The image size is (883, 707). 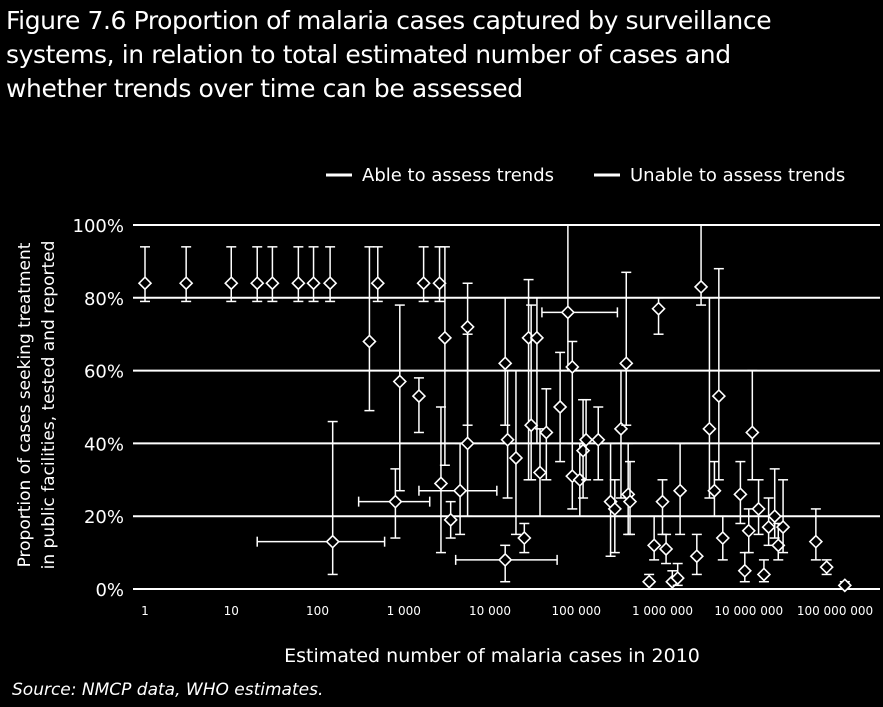 I want to click on x-tick-label: 10 000, so click(x=490, y=611).